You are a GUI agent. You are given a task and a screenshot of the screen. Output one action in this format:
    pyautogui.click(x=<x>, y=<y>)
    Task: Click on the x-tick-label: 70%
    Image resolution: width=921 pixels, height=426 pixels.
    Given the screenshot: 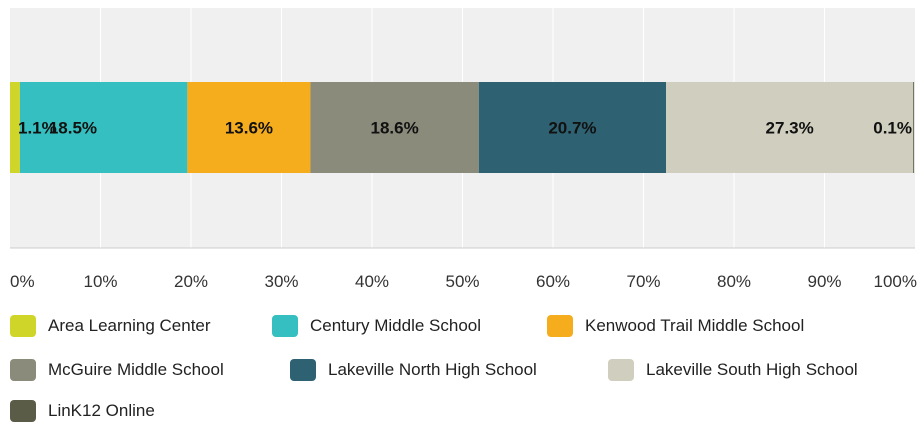 What is the action you would take?
    pyautogui.click(x=643, y=281)
    